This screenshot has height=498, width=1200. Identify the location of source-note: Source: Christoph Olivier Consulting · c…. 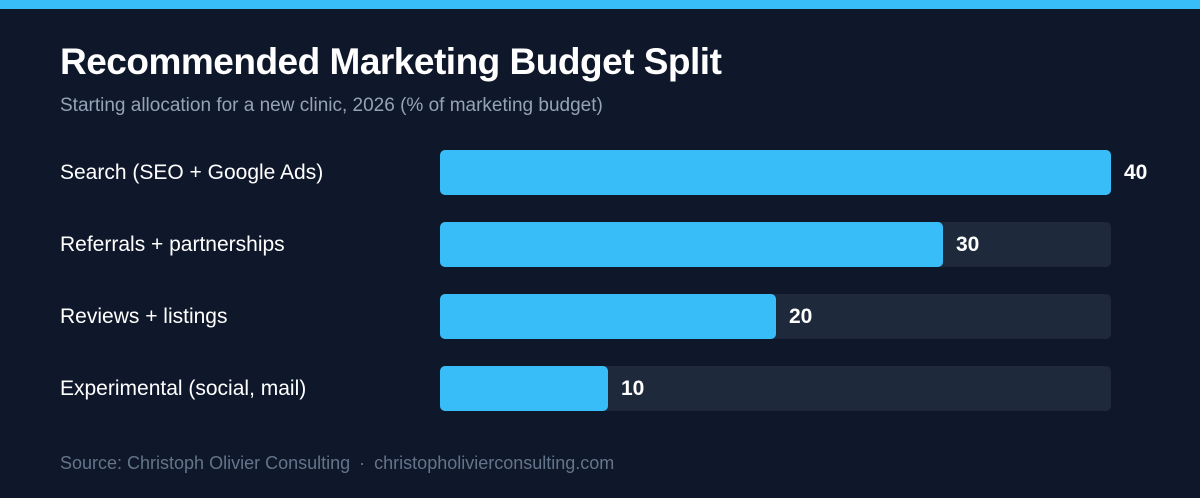
(337, 463).